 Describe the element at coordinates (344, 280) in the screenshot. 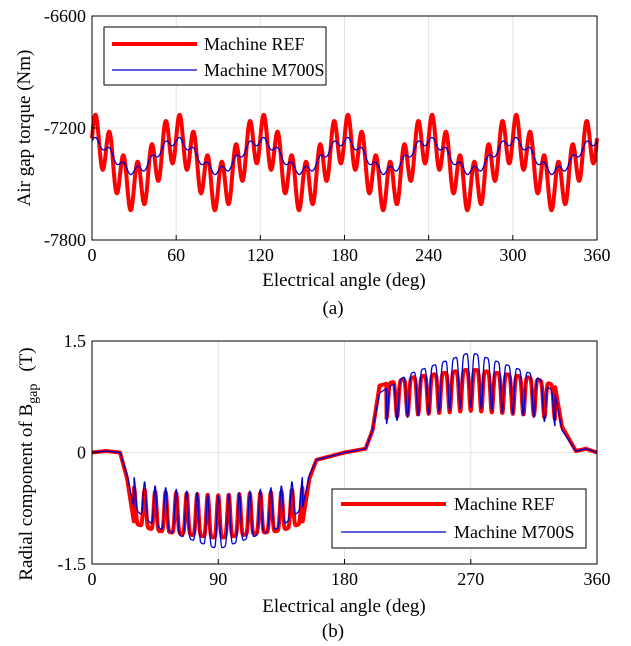

I see `a-xlabel: Electrical angle (deg)` at that location.